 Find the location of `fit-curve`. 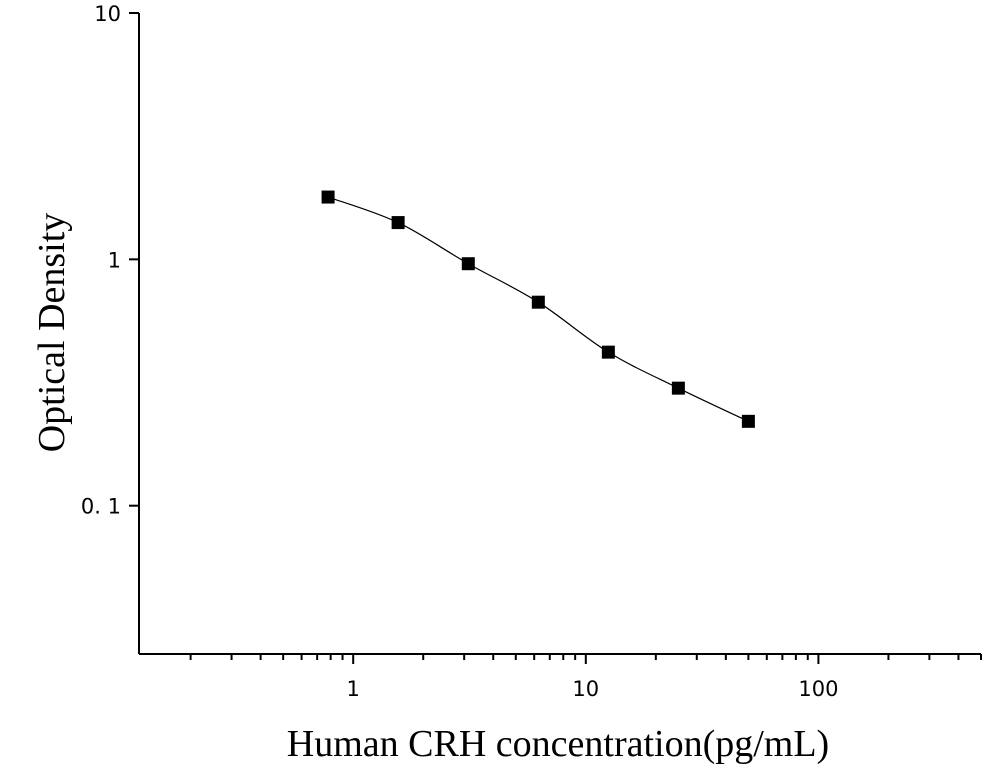

fit-curve is located at coordinates (538, 309).